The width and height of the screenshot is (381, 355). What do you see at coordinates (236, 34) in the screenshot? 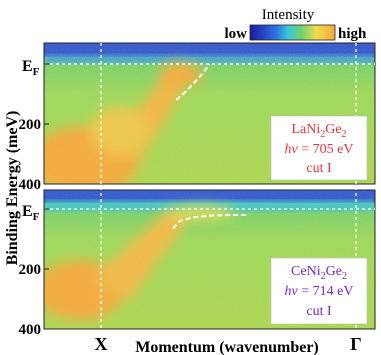
I see `colorbar-low-label: low` at bounding box center [236, 34].